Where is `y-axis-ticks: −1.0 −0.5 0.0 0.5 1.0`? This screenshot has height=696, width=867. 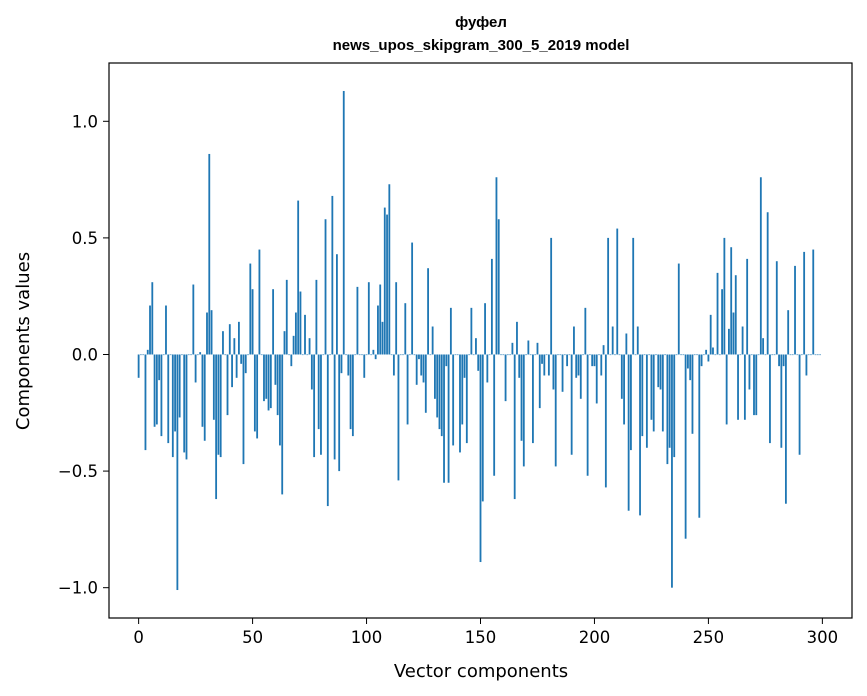
y-axis-ticks: −1.0 −0.5 0.0 0.5 1.0 is located at coordinates (83, 355).